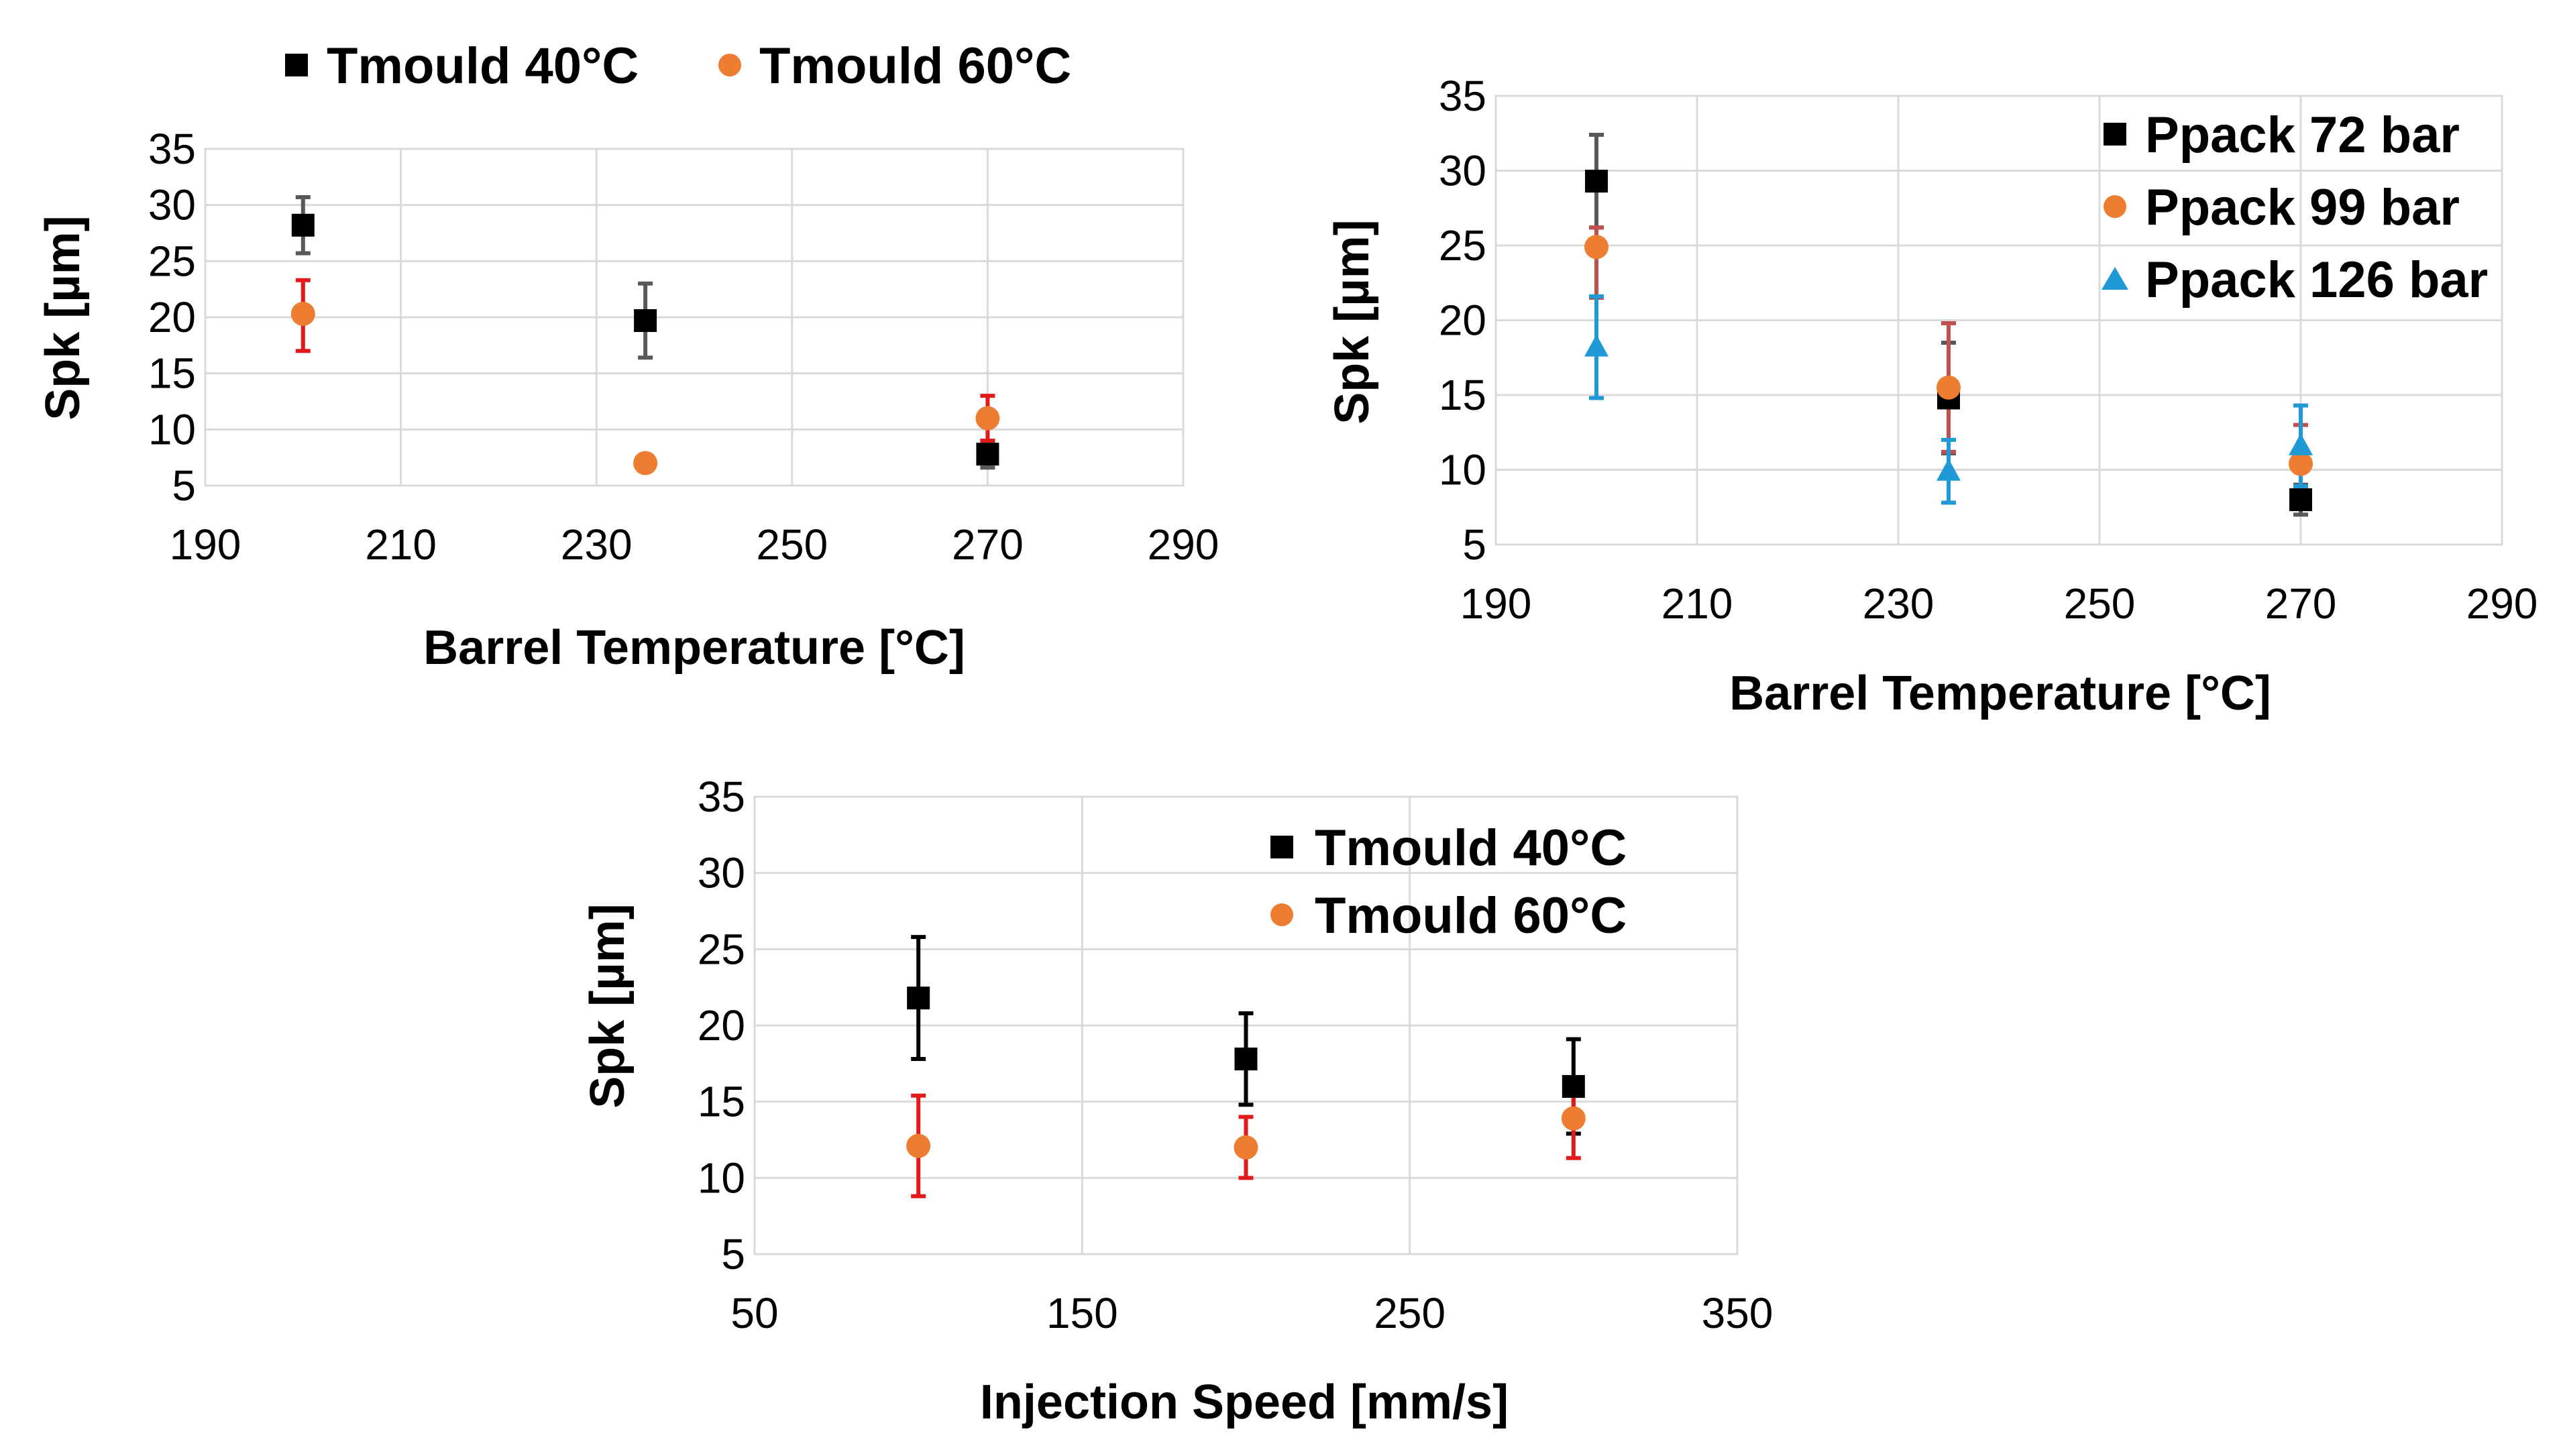  What do you see at coordinates (1463, 395) in the screenshot?
I see `chart-2-y-tick-label: 15` at bounding box center [1463, 395].